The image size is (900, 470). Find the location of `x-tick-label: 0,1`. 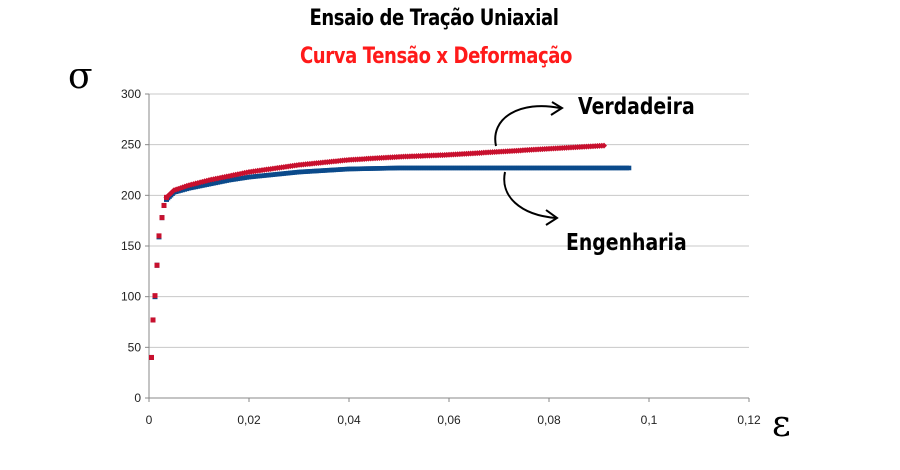

x-tick-label: 0,1 is located at coordinates (649, 420).